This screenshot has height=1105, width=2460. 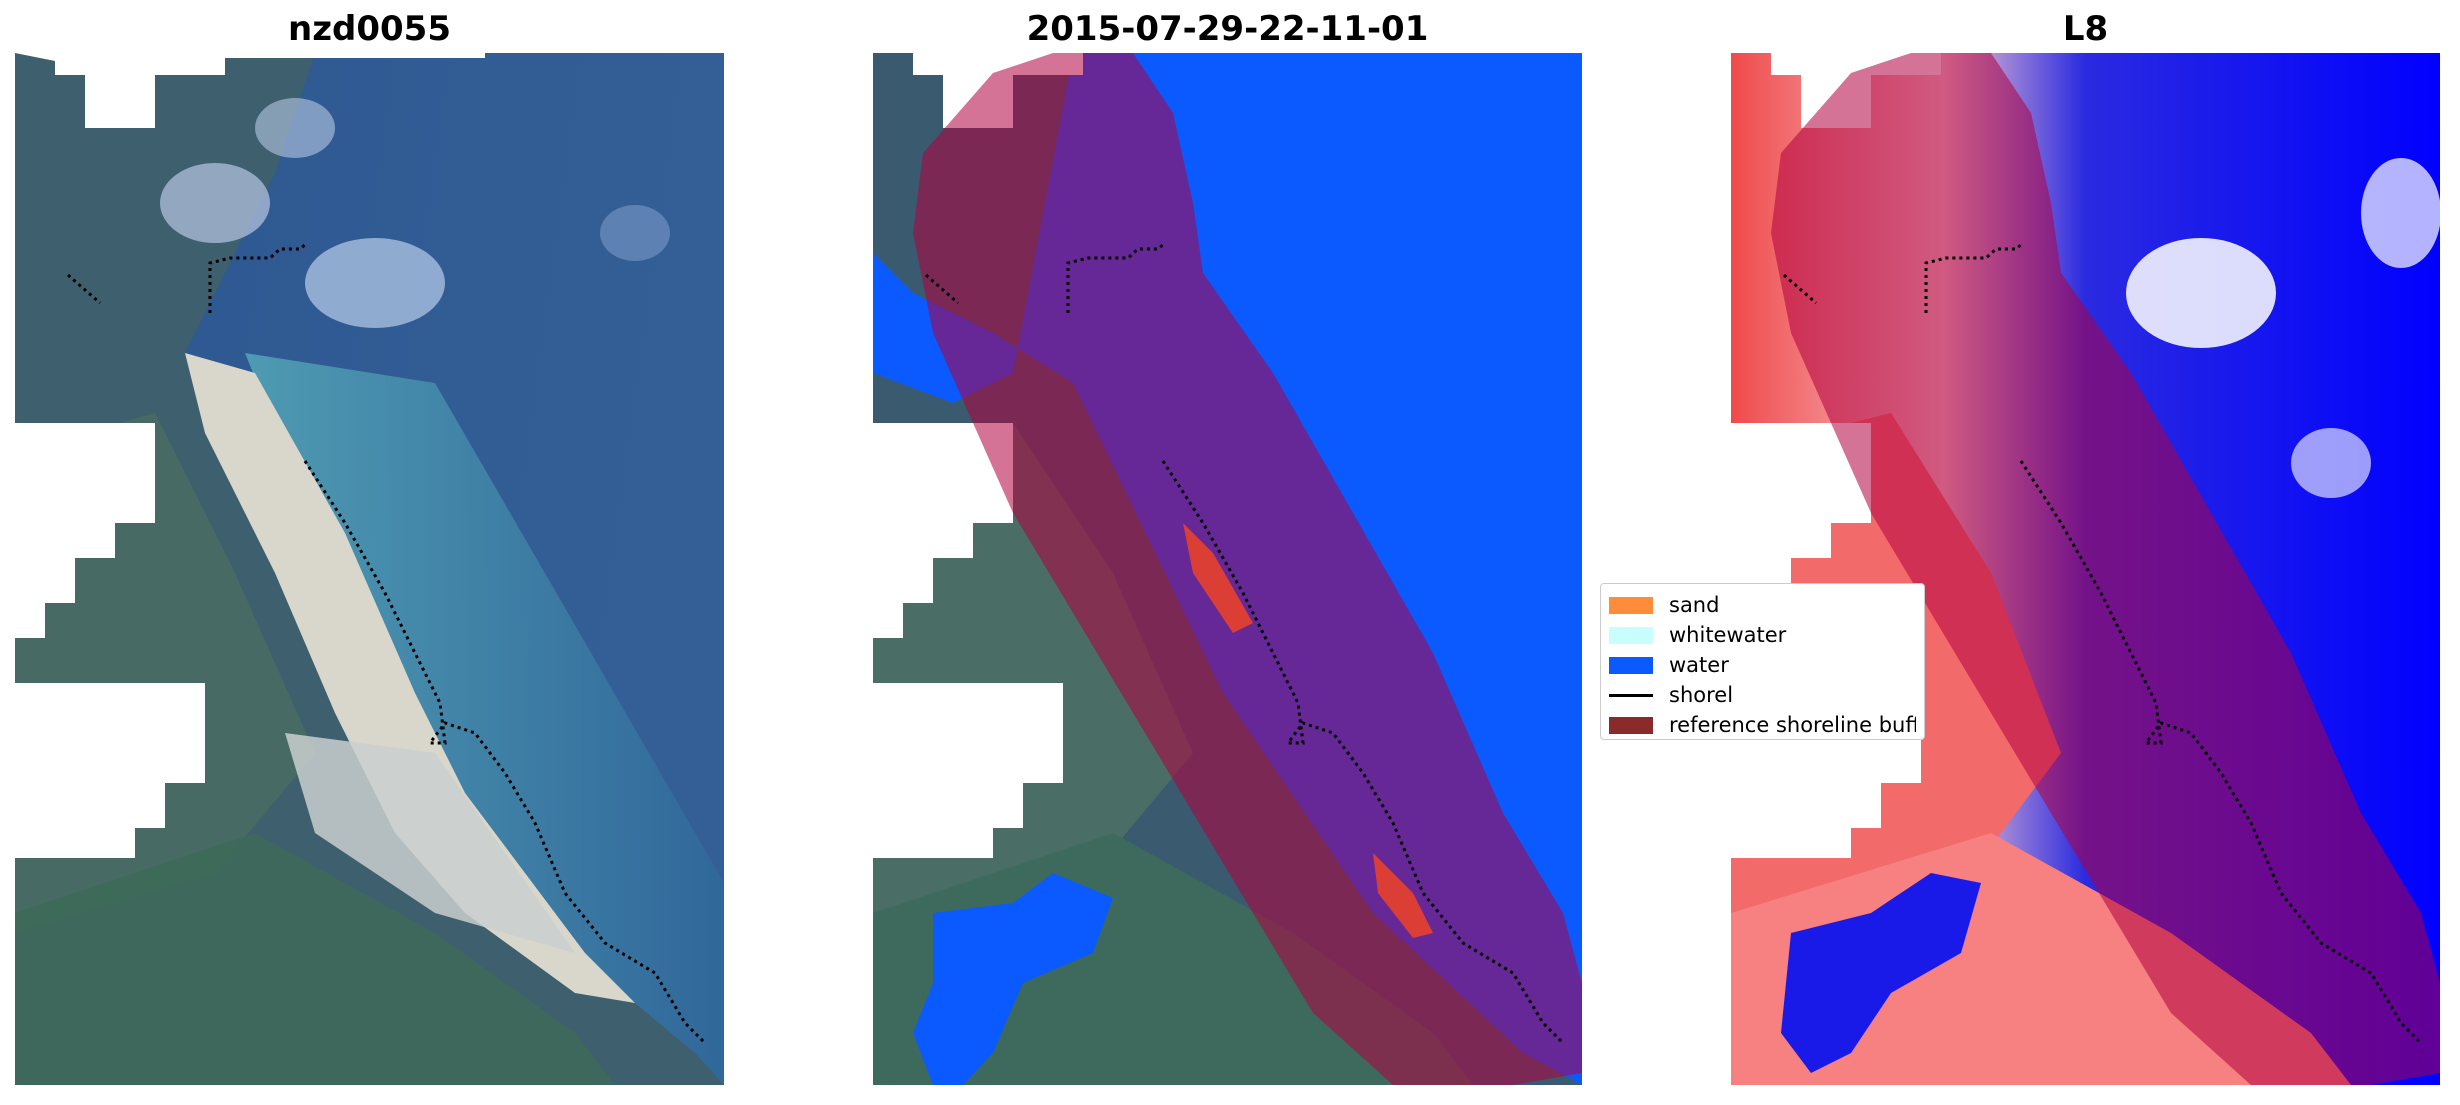 What do you see at coordinates (369, 29) in the screenshot?
I see `panel-title-rgb: nzd0055` at bounding box center [369, 29].